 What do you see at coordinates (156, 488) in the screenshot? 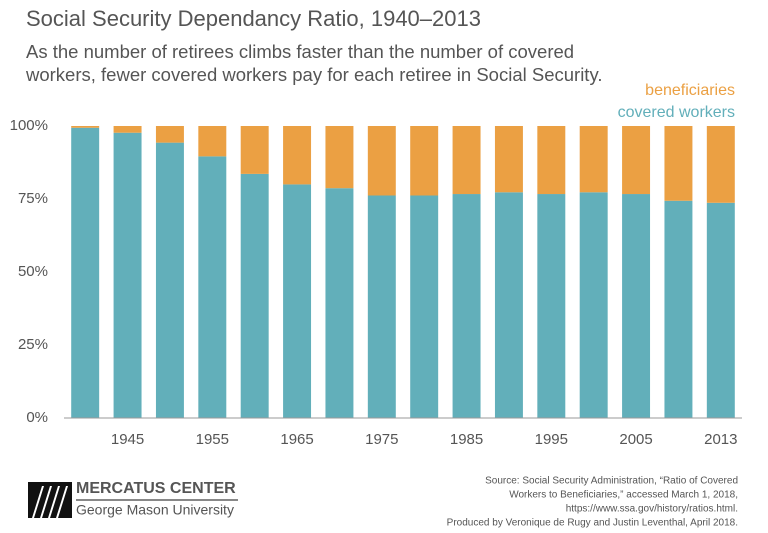
I see `org-name: MERCATUS CENTER` at bounding box center [156, 488].